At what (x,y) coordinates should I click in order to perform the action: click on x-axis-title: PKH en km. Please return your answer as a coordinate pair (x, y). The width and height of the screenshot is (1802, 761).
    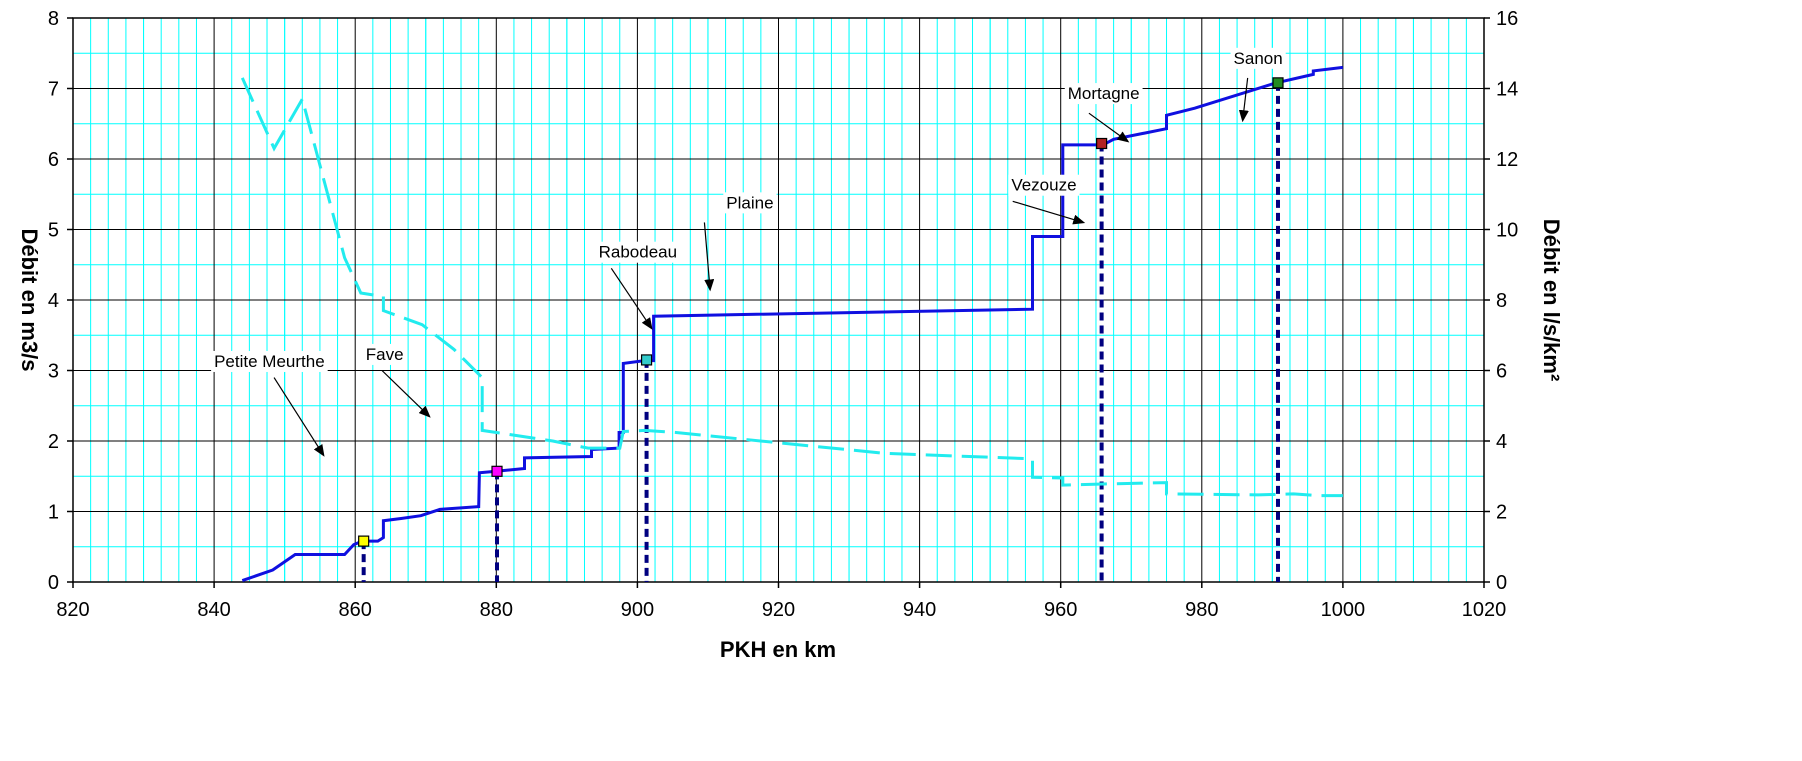
    Looking at the image, I should click on (778, 649).